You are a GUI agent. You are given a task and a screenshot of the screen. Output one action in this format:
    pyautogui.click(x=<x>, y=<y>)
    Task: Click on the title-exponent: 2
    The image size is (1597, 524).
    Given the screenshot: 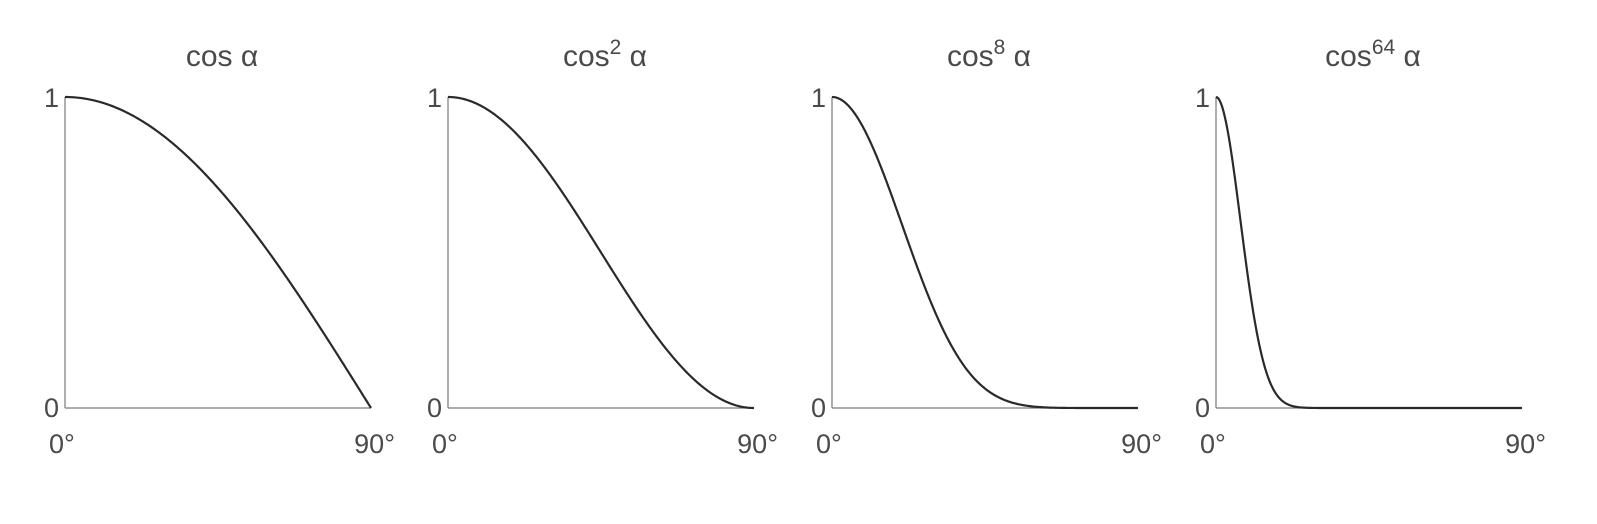 What is the action you would take?
    pyautogui.click(x=616, y=47)
    